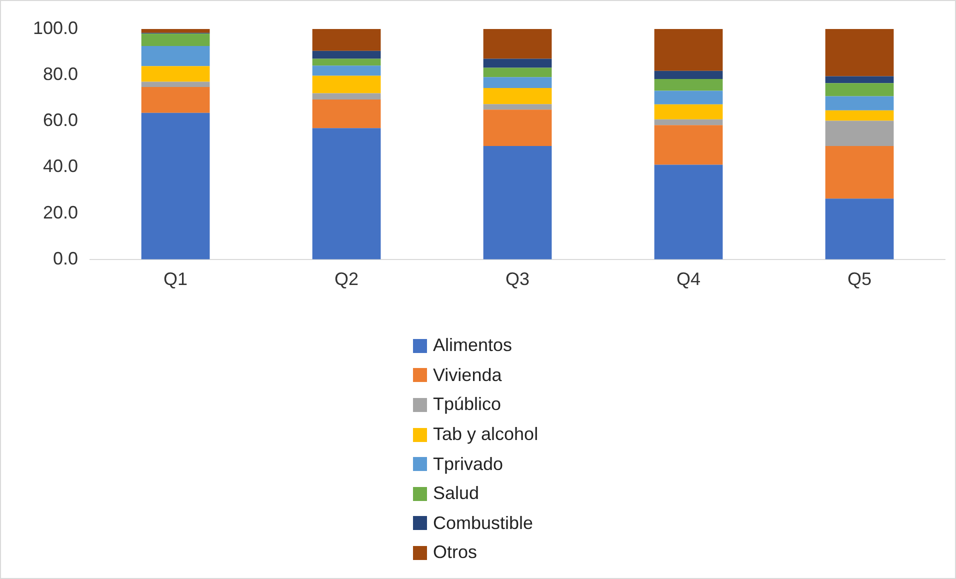 The height and width of the screenshot is (579, 956). I want to click on legend-label: Combustible, so click(483, 523).